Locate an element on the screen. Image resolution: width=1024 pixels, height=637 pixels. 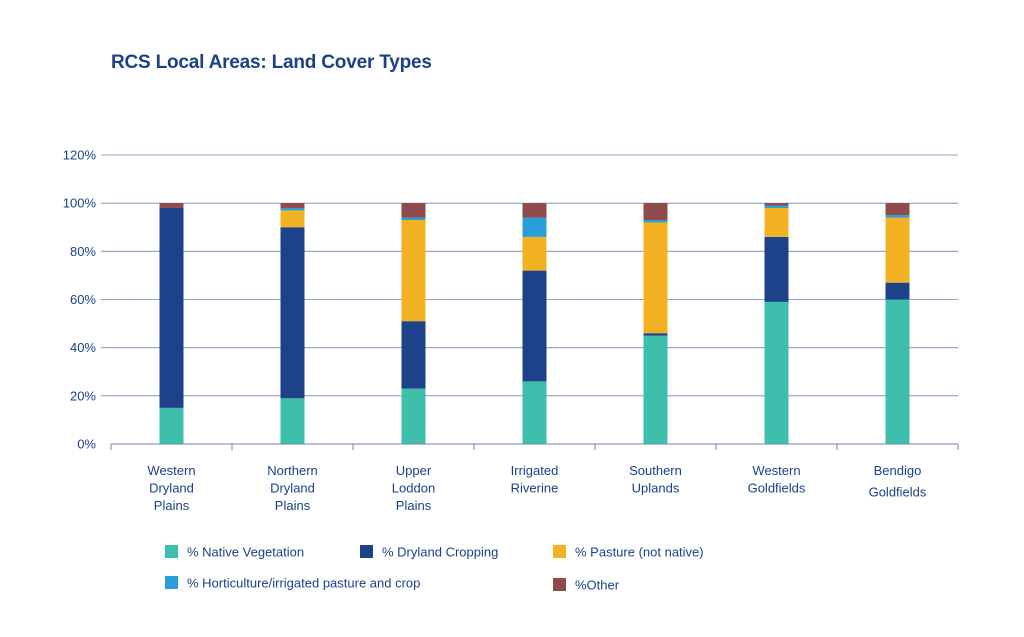
y-tick-label: 120% is located at coordinates (80, 155).